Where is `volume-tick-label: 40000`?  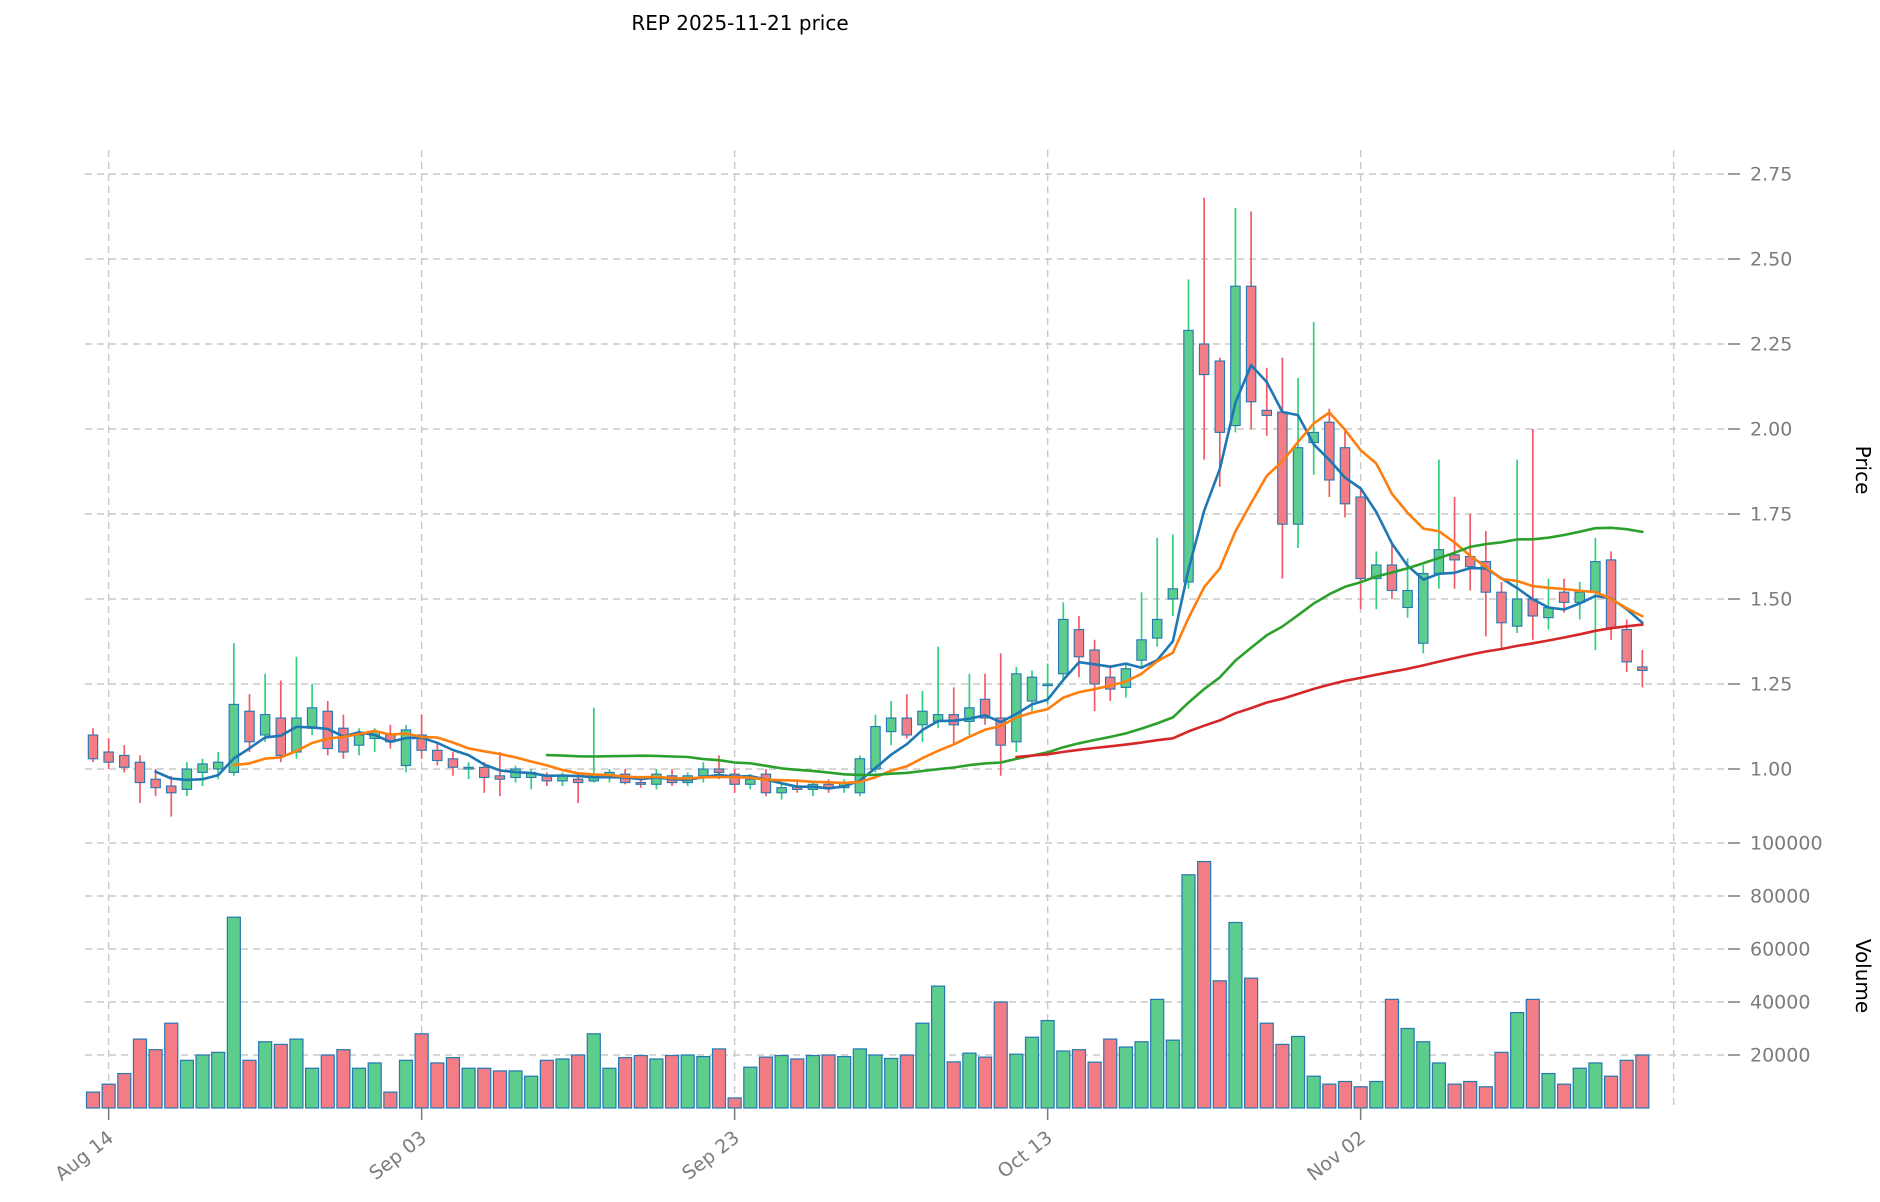 volume-tick-label: 40000 is located at coordinates (1780, 1003).